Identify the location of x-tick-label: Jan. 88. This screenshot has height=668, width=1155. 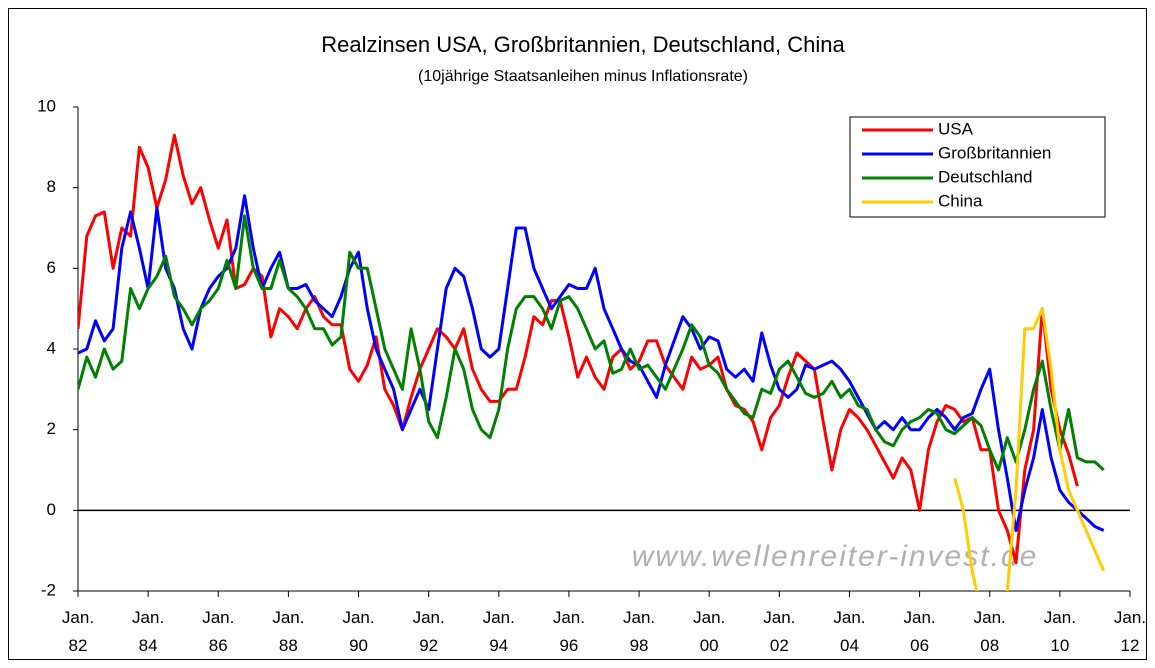
(288, 631).